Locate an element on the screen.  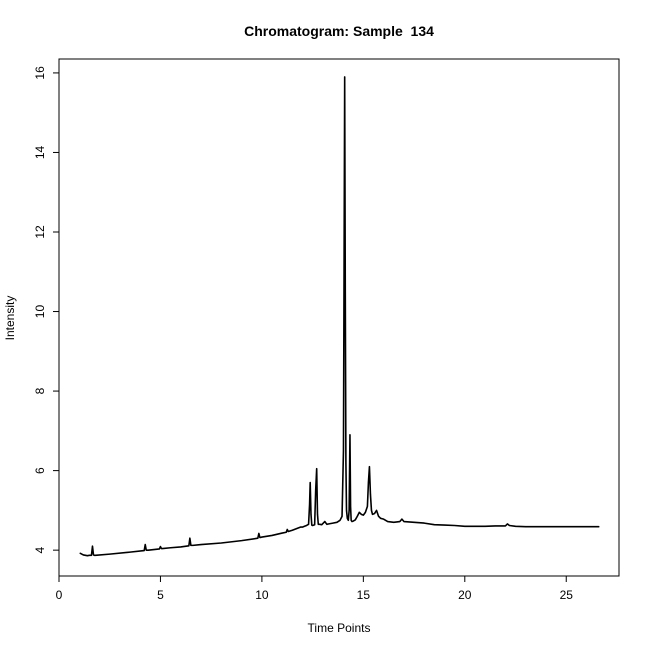
y-tick-label: 8 is located at coordinates (40, 390).